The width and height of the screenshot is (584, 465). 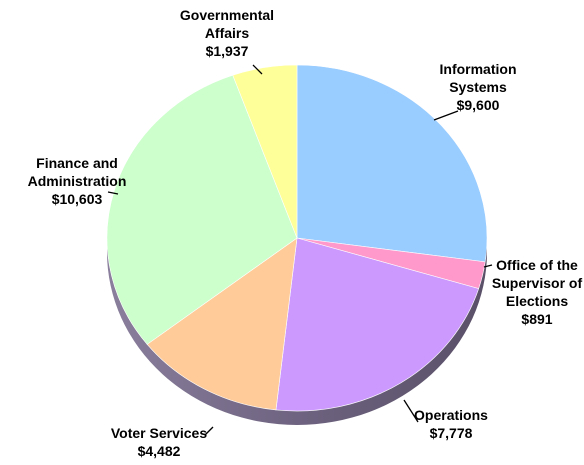 What do you see at coordinates (227, 15) in the screenshot?
I see `slice-label-line: Governmental` at bounding box center [227, 15].